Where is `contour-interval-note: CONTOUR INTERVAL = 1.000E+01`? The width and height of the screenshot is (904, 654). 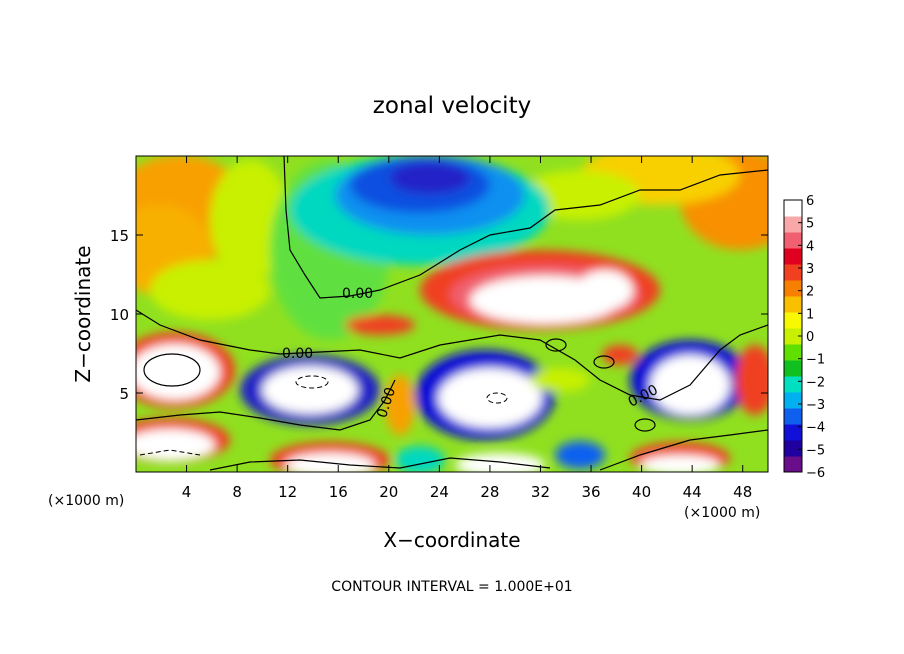 contour-interval-note: CONTOUR INTERVAL = 1.000E+01 is located at coordinates (451, 587).